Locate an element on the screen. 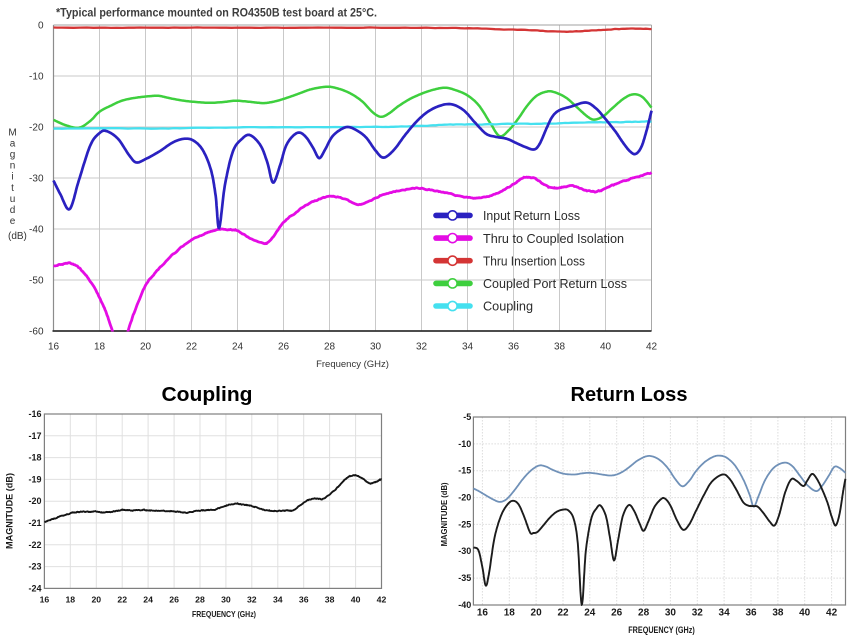 The image size is (853, 639). svg-text: d is located at coordinates (13, 210).